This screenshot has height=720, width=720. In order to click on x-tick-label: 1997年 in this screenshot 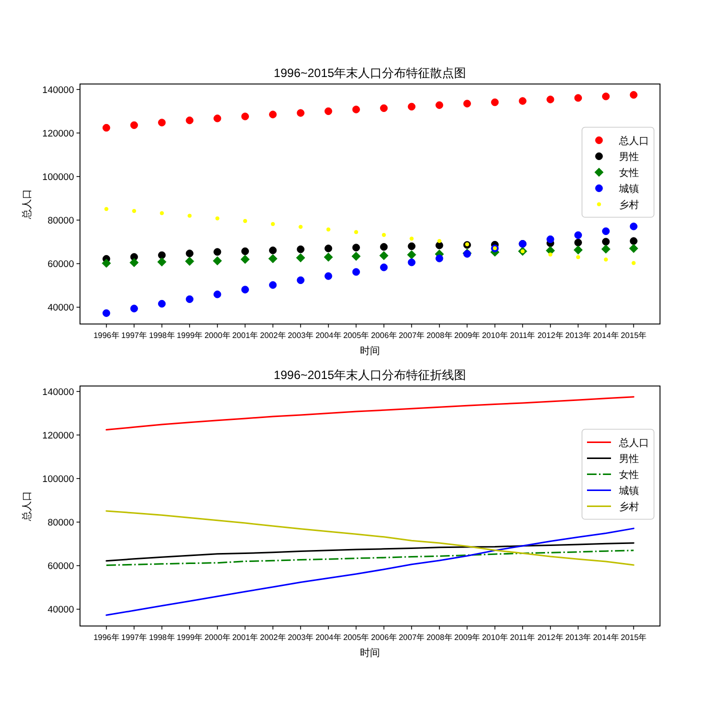, I will do `click(134, 335)`.